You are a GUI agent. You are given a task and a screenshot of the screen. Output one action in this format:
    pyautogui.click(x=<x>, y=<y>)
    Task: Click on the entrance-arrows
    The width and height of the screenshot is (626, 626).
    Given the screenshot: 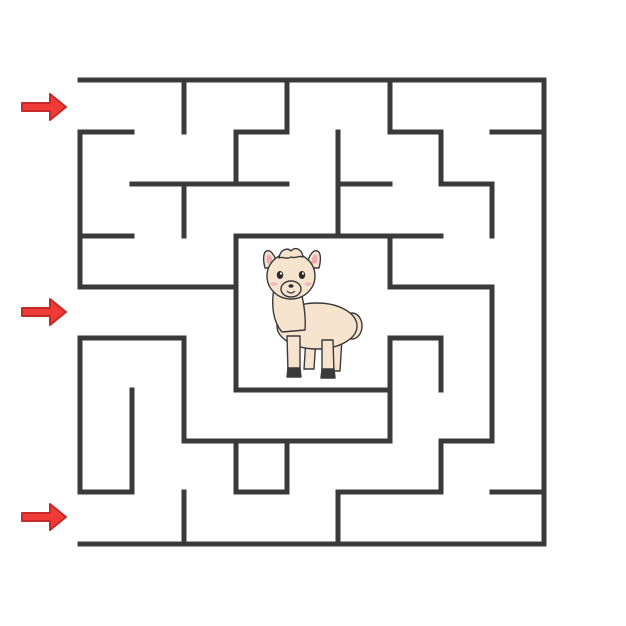 What is the action you would take?
    pyautogui.click(x=44, y=312)
    